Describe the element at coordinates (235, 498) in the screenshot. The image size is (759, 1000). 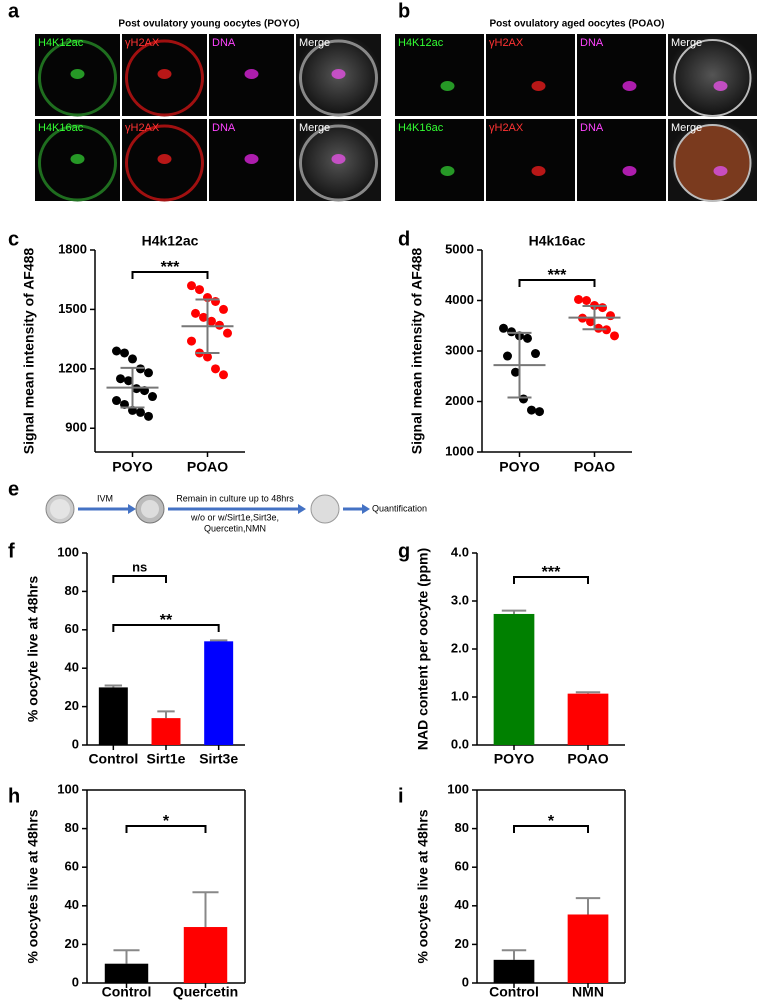
I see `step-label: Remain in culture up to 48hrs` at that location.